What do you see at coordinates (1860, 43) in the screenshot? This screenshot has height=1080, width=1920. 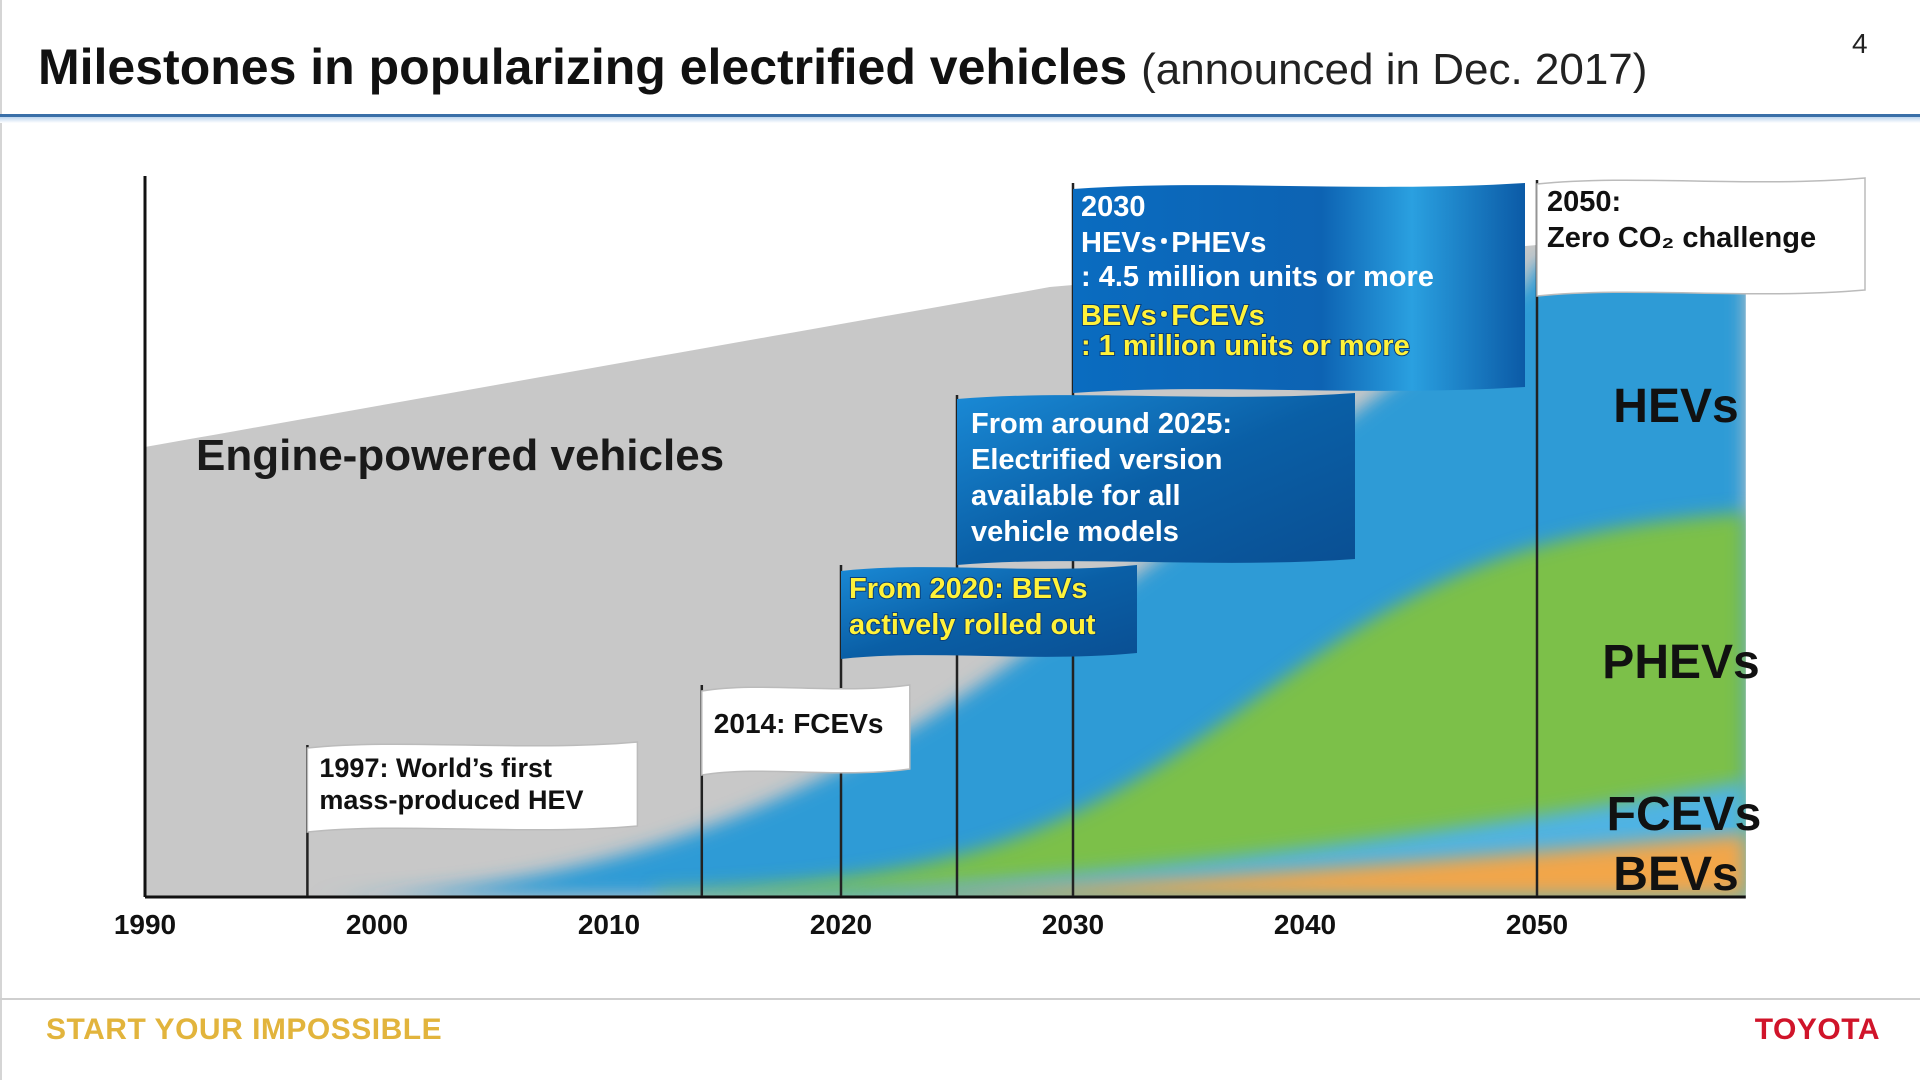 I see `page-number: 4` at bounding box center [1860, 43].